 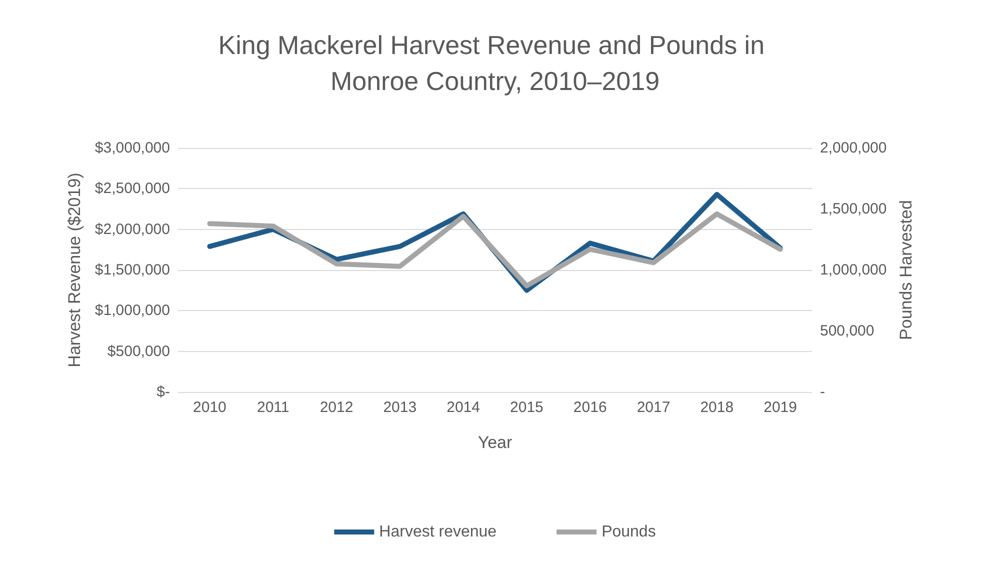 What do you see at coordinates (495, 63) in the screenshot?
I see `chart-title: King Mackerel Harvest Revenue and Pounds in Monroe Country, 2010–2019` at bounding box center [495, 63].